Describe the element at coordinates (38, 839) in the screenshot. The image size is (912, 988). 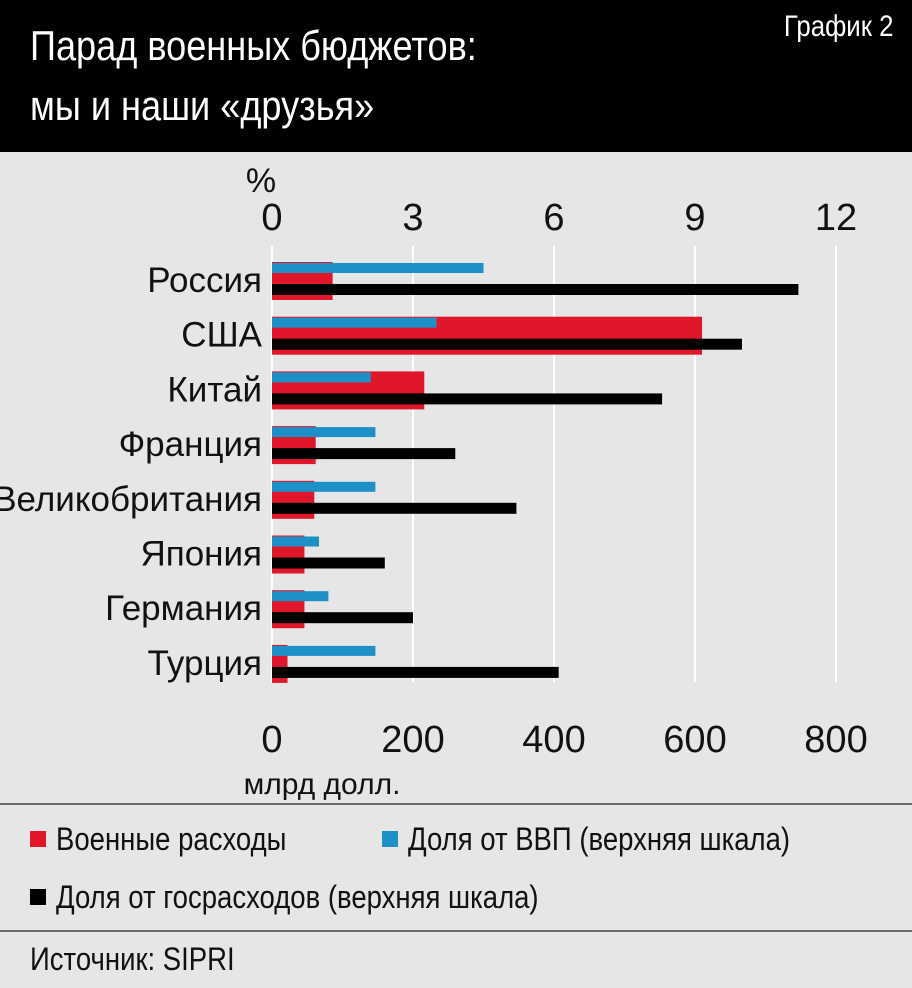
I see `legend-swatch-military` at that location.